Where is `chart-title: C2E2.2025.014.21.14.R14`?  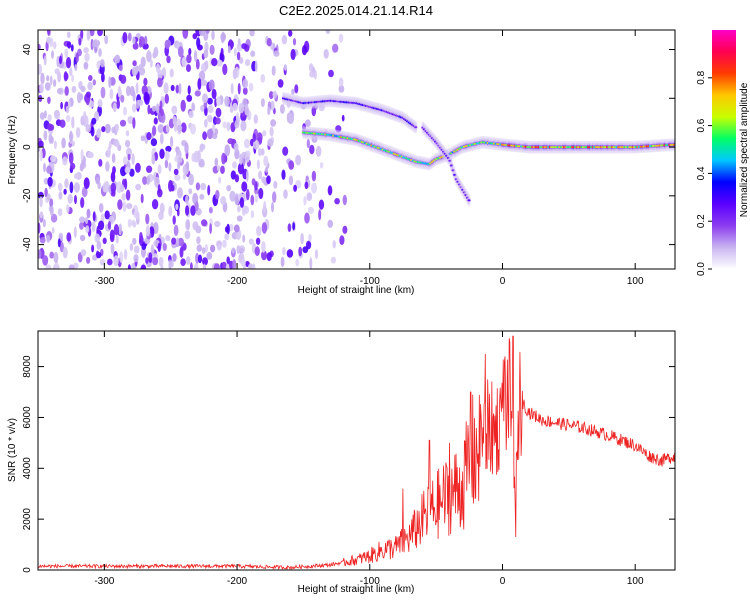
chart-title: C2E2.2025.014.21.14.R14 is located at coordinates (356, 10).